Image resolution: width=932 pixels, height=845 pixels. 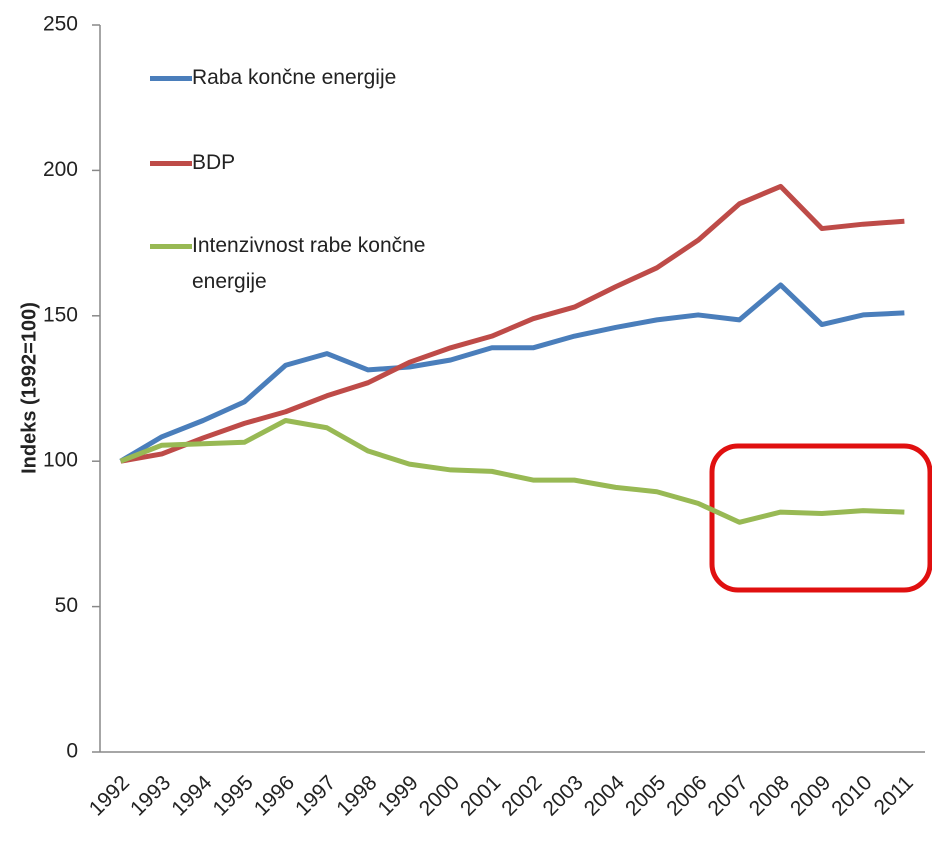 What do you see at coordinates (60, 314) in the screenshot?
I see `y-tick-label: 150` at bounding box center [60, 314].